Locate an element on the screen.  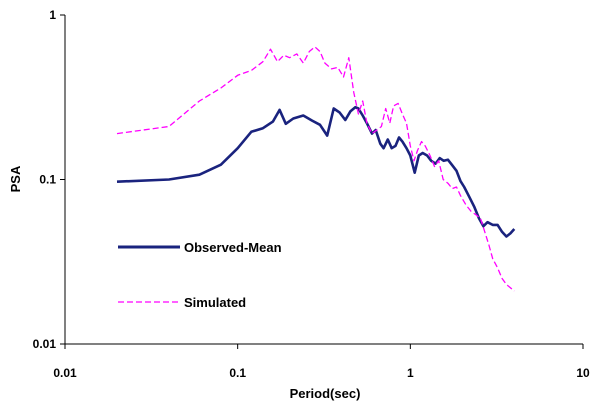
x-tick-label: 10 is located at coordinates (583, 373).